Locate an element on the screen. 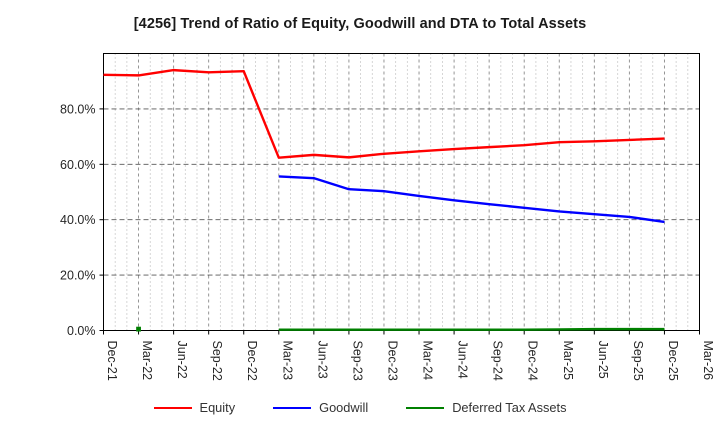 The image size is (720, 440). svg-text: Dec-23 is located at coordinates (392, 361).